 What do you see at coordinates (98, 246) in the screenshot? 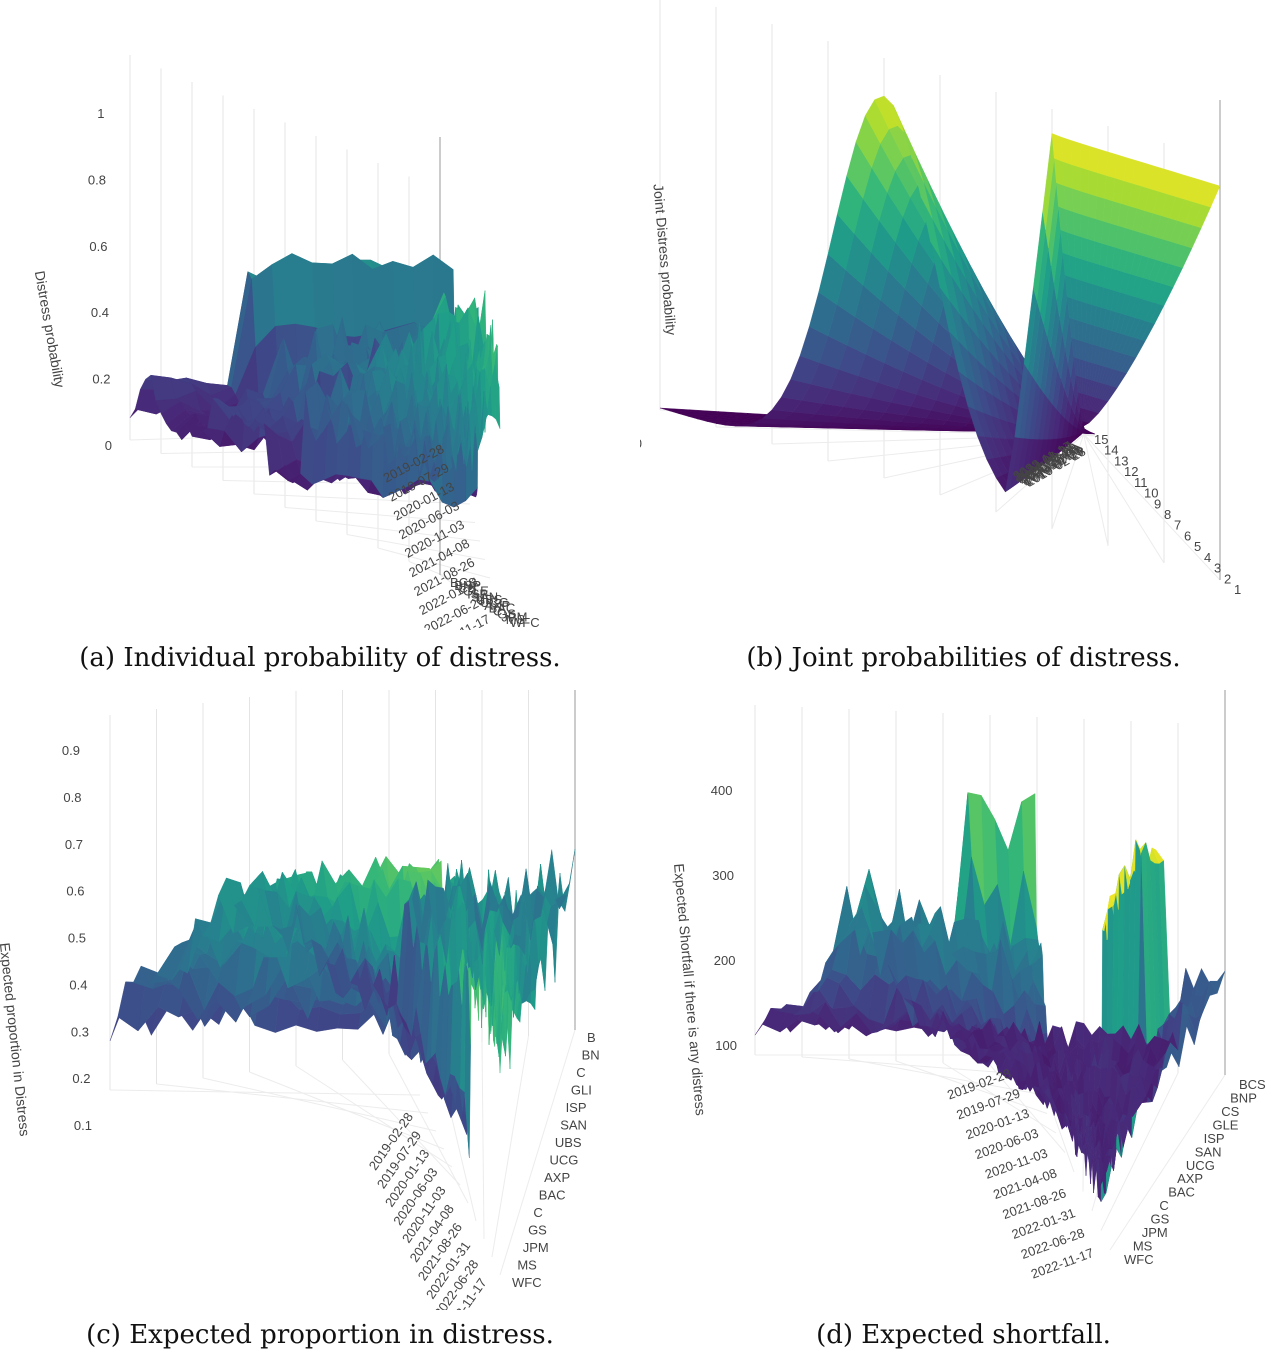
I see `z-tick-label: 0.6` at bounding box center [98, 246].